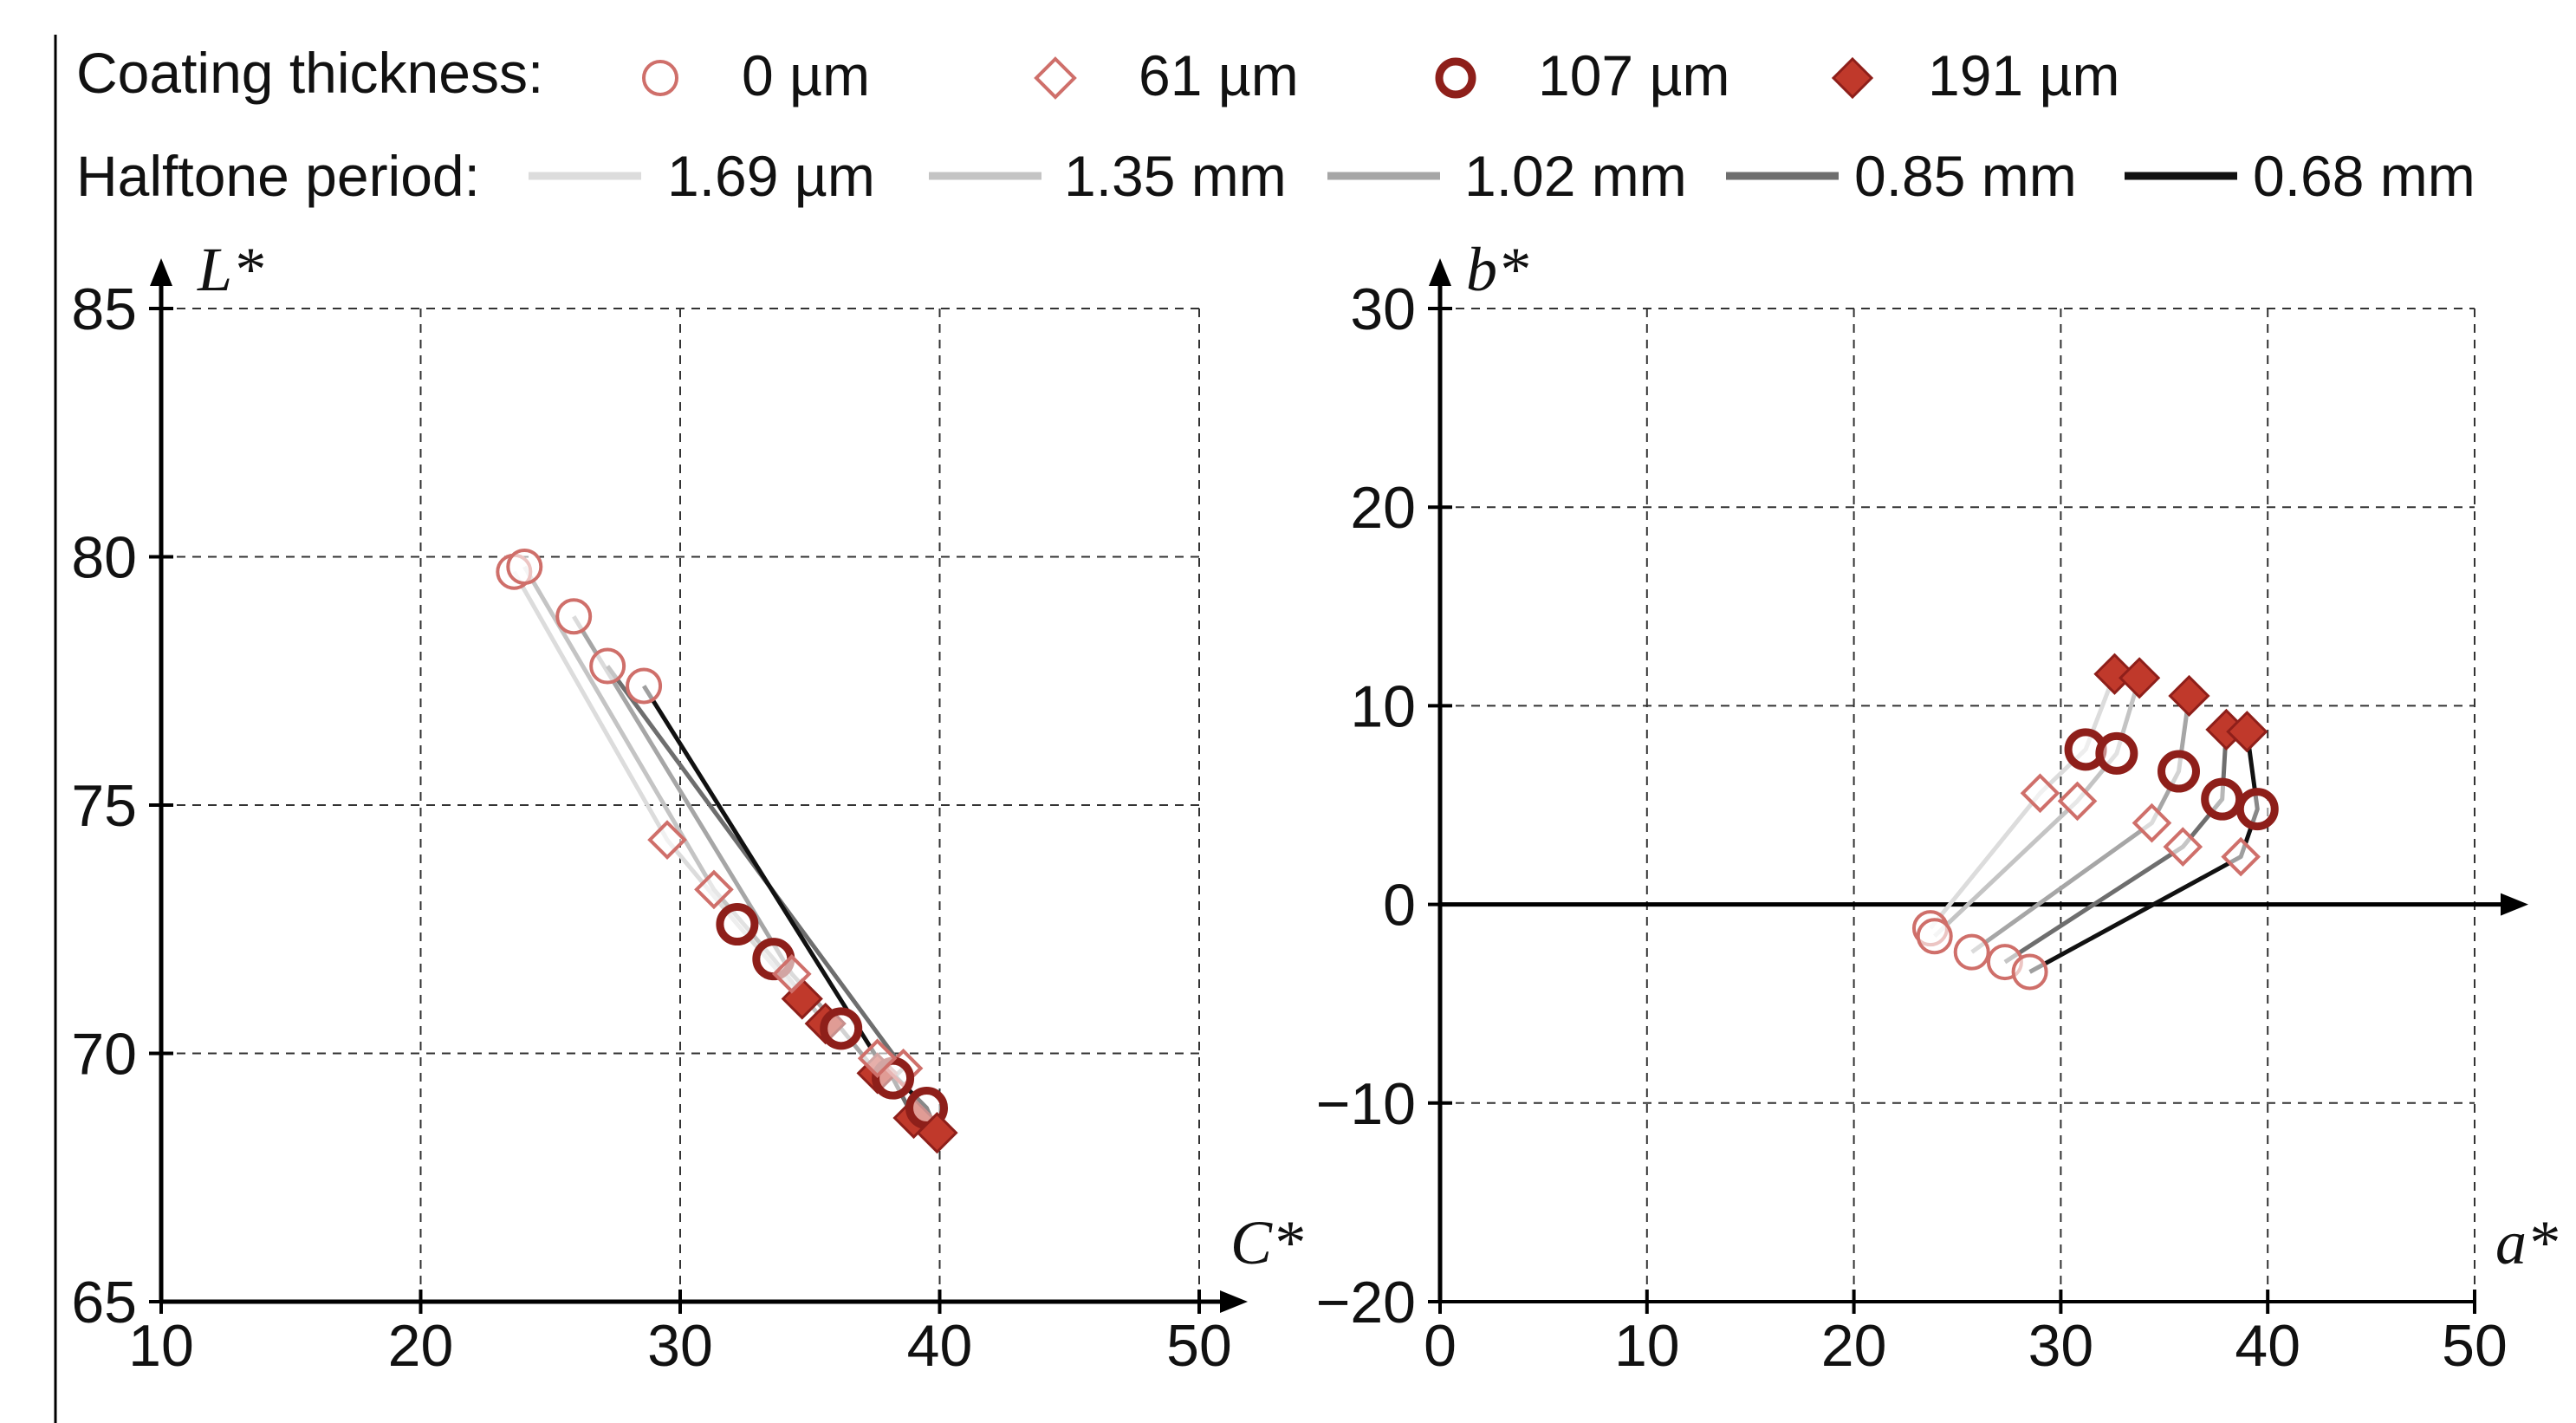 This screenshot has width=2576, height=1423. I want to click on y-tick-label: −10, so click(1366, 1104).